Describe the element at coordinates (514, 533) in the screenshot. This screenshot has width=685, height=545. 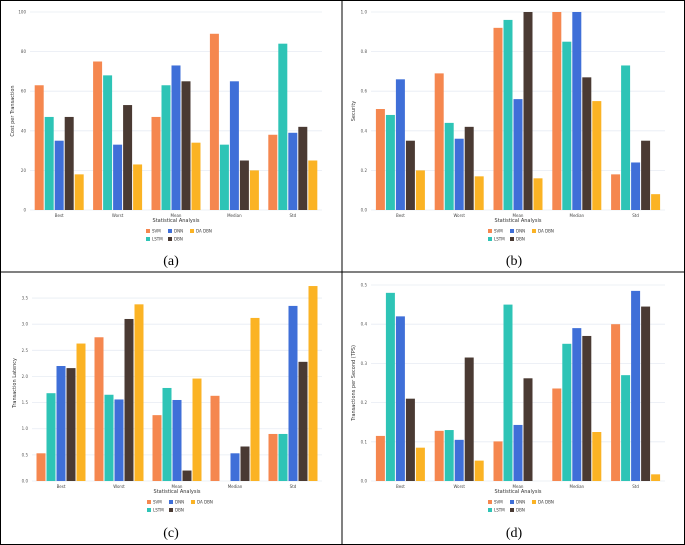
I see `caption-d: (d)` at that location.